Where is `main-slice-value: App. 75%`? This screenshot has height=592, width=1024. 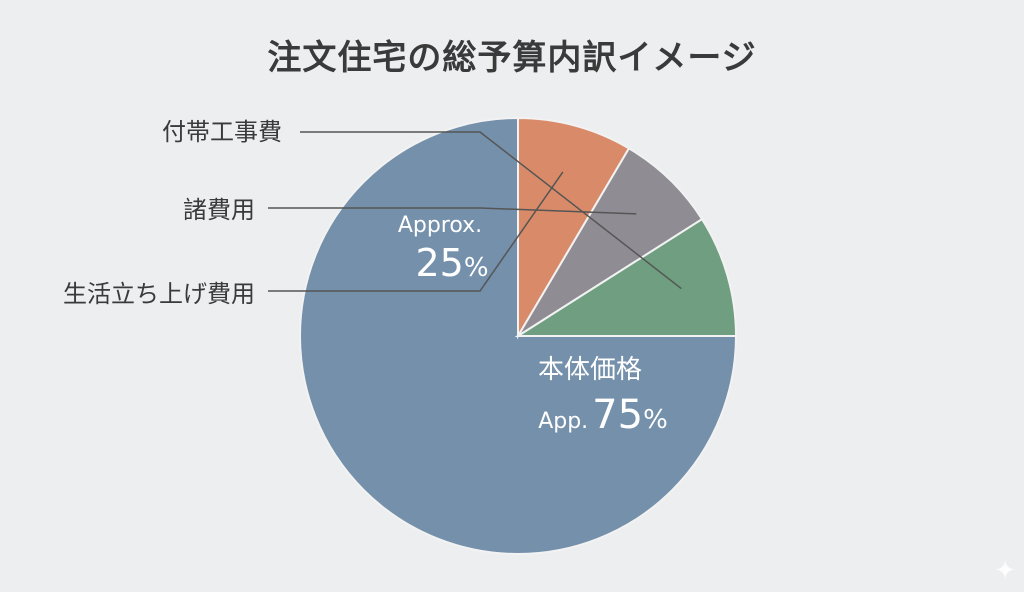
main-slice-value: App. 75% is located at coordinates (603, 415).